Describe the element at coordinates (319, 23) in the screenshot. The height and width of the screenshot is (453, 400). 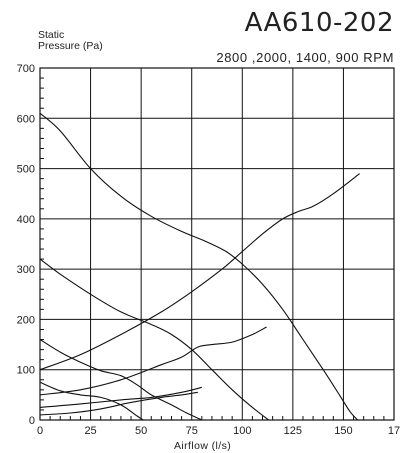
I see `chart-title: AA610-202` at that location.